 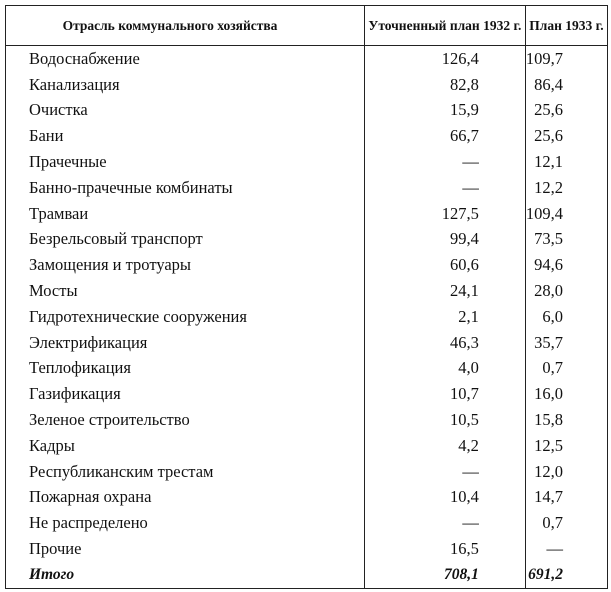 I want to click on branch-cell: Кадры, so click(x=52, y=445).